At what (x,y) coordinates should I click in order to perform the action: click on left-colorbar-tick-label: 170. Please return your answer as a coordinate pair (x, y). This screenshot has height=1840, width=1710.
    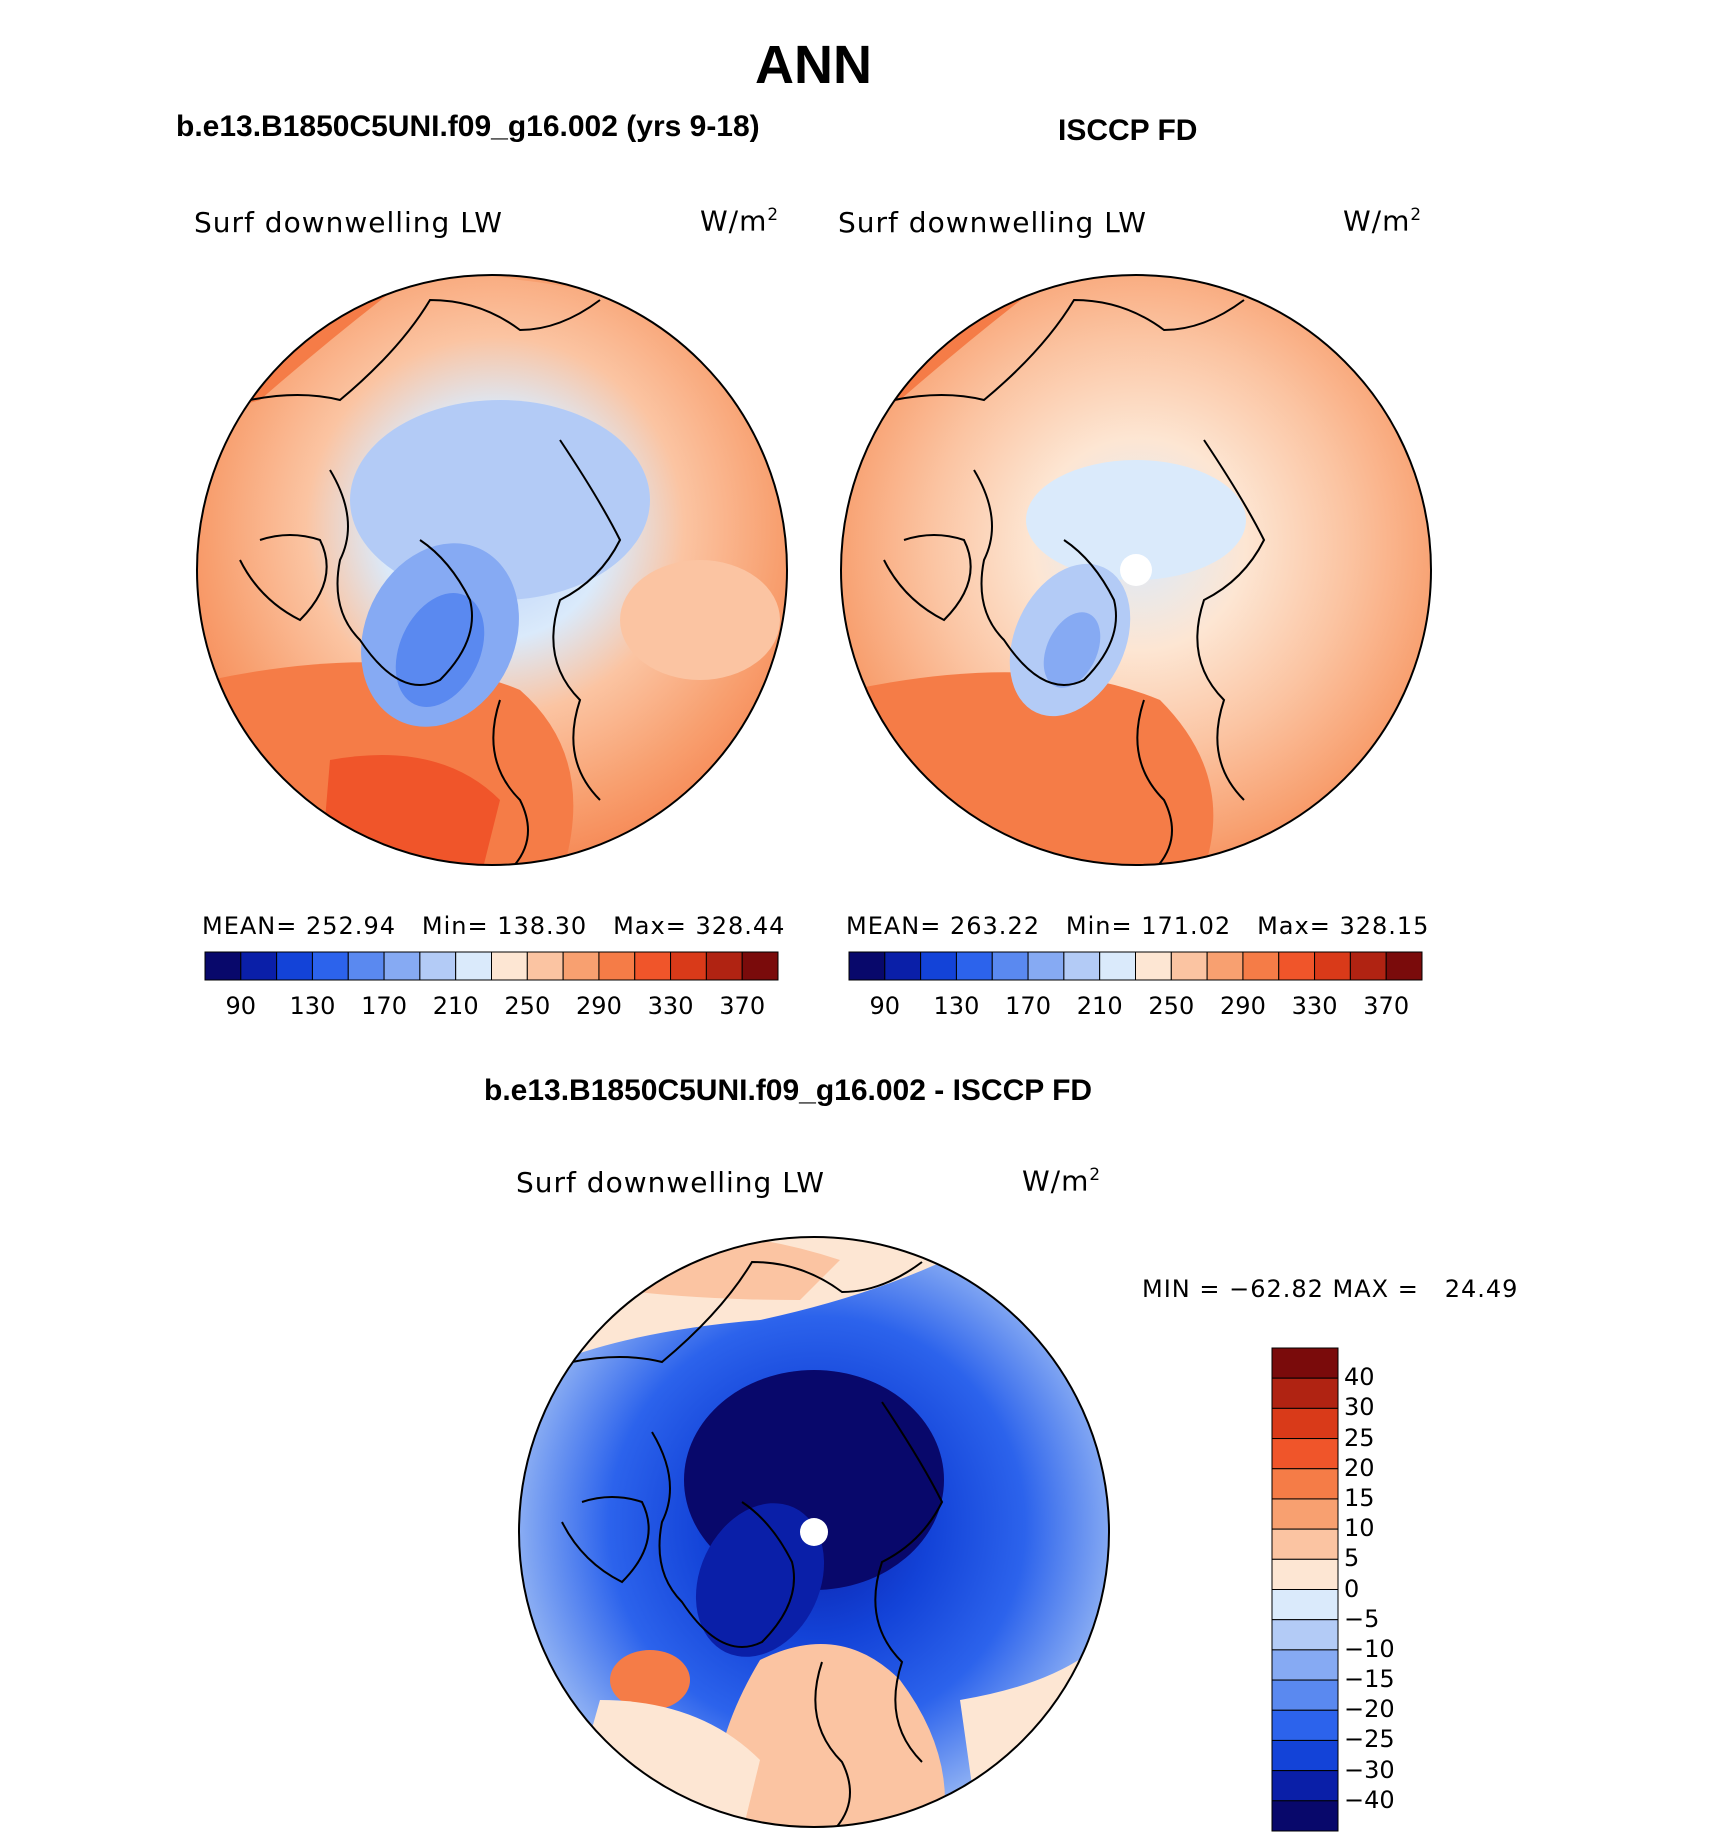
    Looking at the image, I should click on (384, 1006).